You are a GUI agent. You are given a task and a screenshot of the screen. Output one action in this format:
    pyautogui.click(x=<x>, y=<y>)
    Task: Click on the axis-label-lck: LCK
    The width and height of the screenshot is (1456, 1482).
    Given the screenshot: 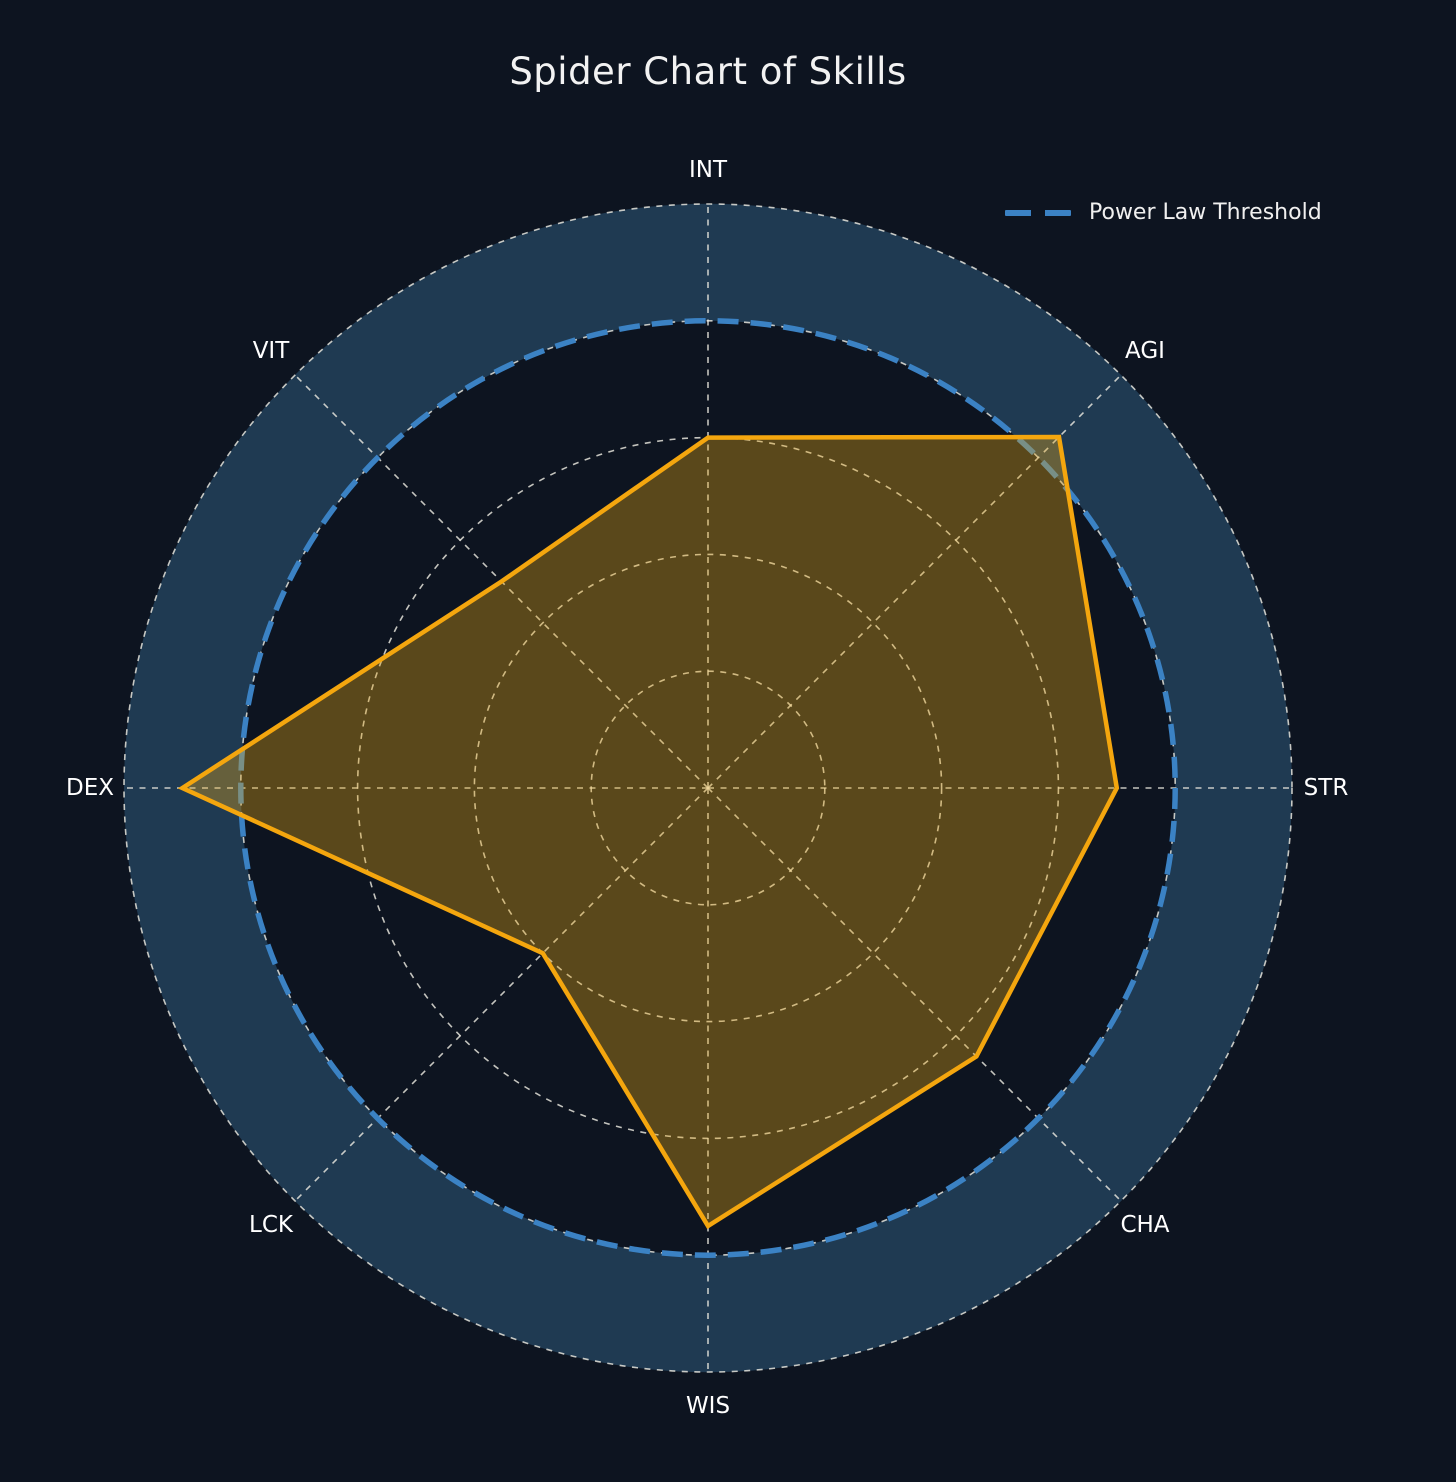 What is the action you would take?
    pyautogui.click(x=271, y=1225)
    